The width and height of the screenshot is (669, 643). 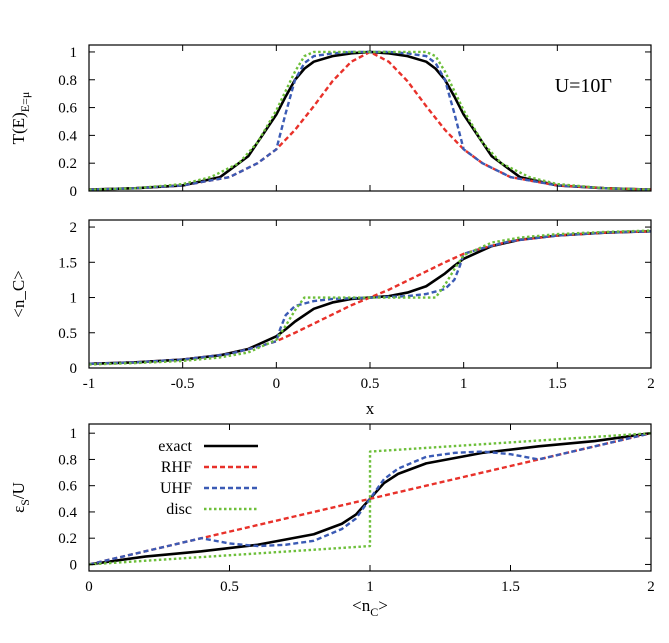 What do you see at coordinates (208, 478) in the screenshot?
I see `legend: exact RHF UHF disc` at bounding box center [208, 478].